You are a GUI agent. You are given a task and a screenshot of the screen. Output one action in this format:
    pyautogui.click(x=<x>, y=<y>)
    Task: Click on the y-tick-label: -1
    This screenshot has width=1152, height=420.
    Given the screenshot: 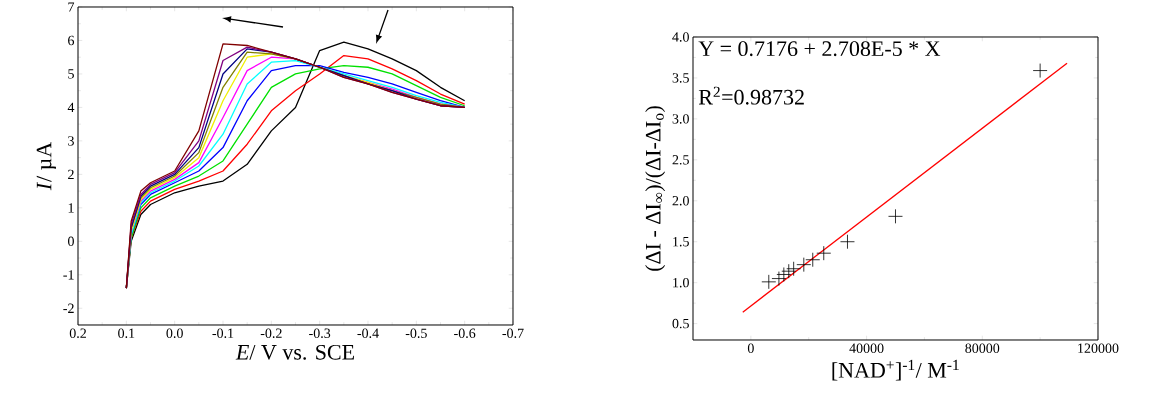 What is the action you would take?
    pyautogui.click(x=68, y=275)
    